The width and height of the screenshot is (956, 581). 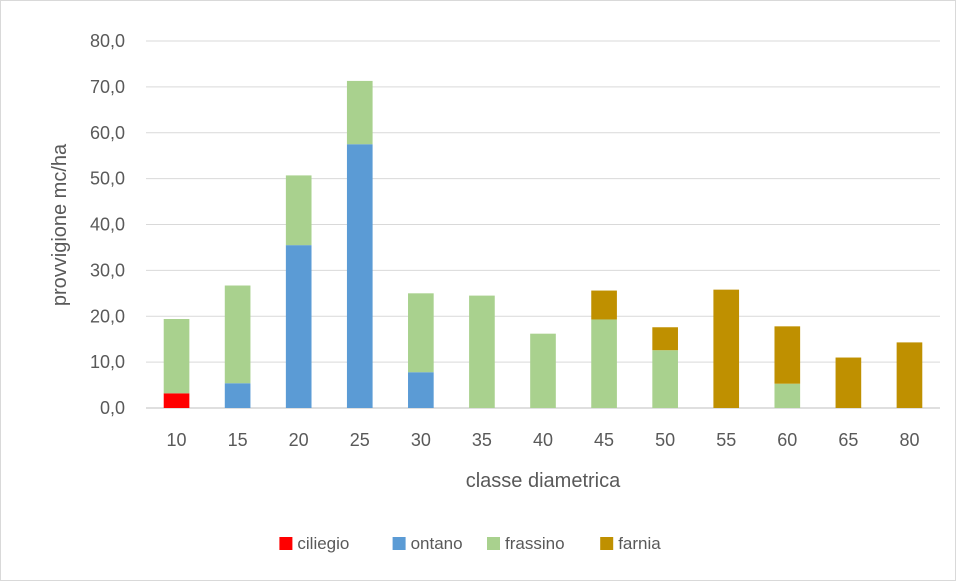 What do you see at coordinates (107, 362) in the screenshot?
I see `y-tick-label: 10,0` at bounding box center [107, 362].